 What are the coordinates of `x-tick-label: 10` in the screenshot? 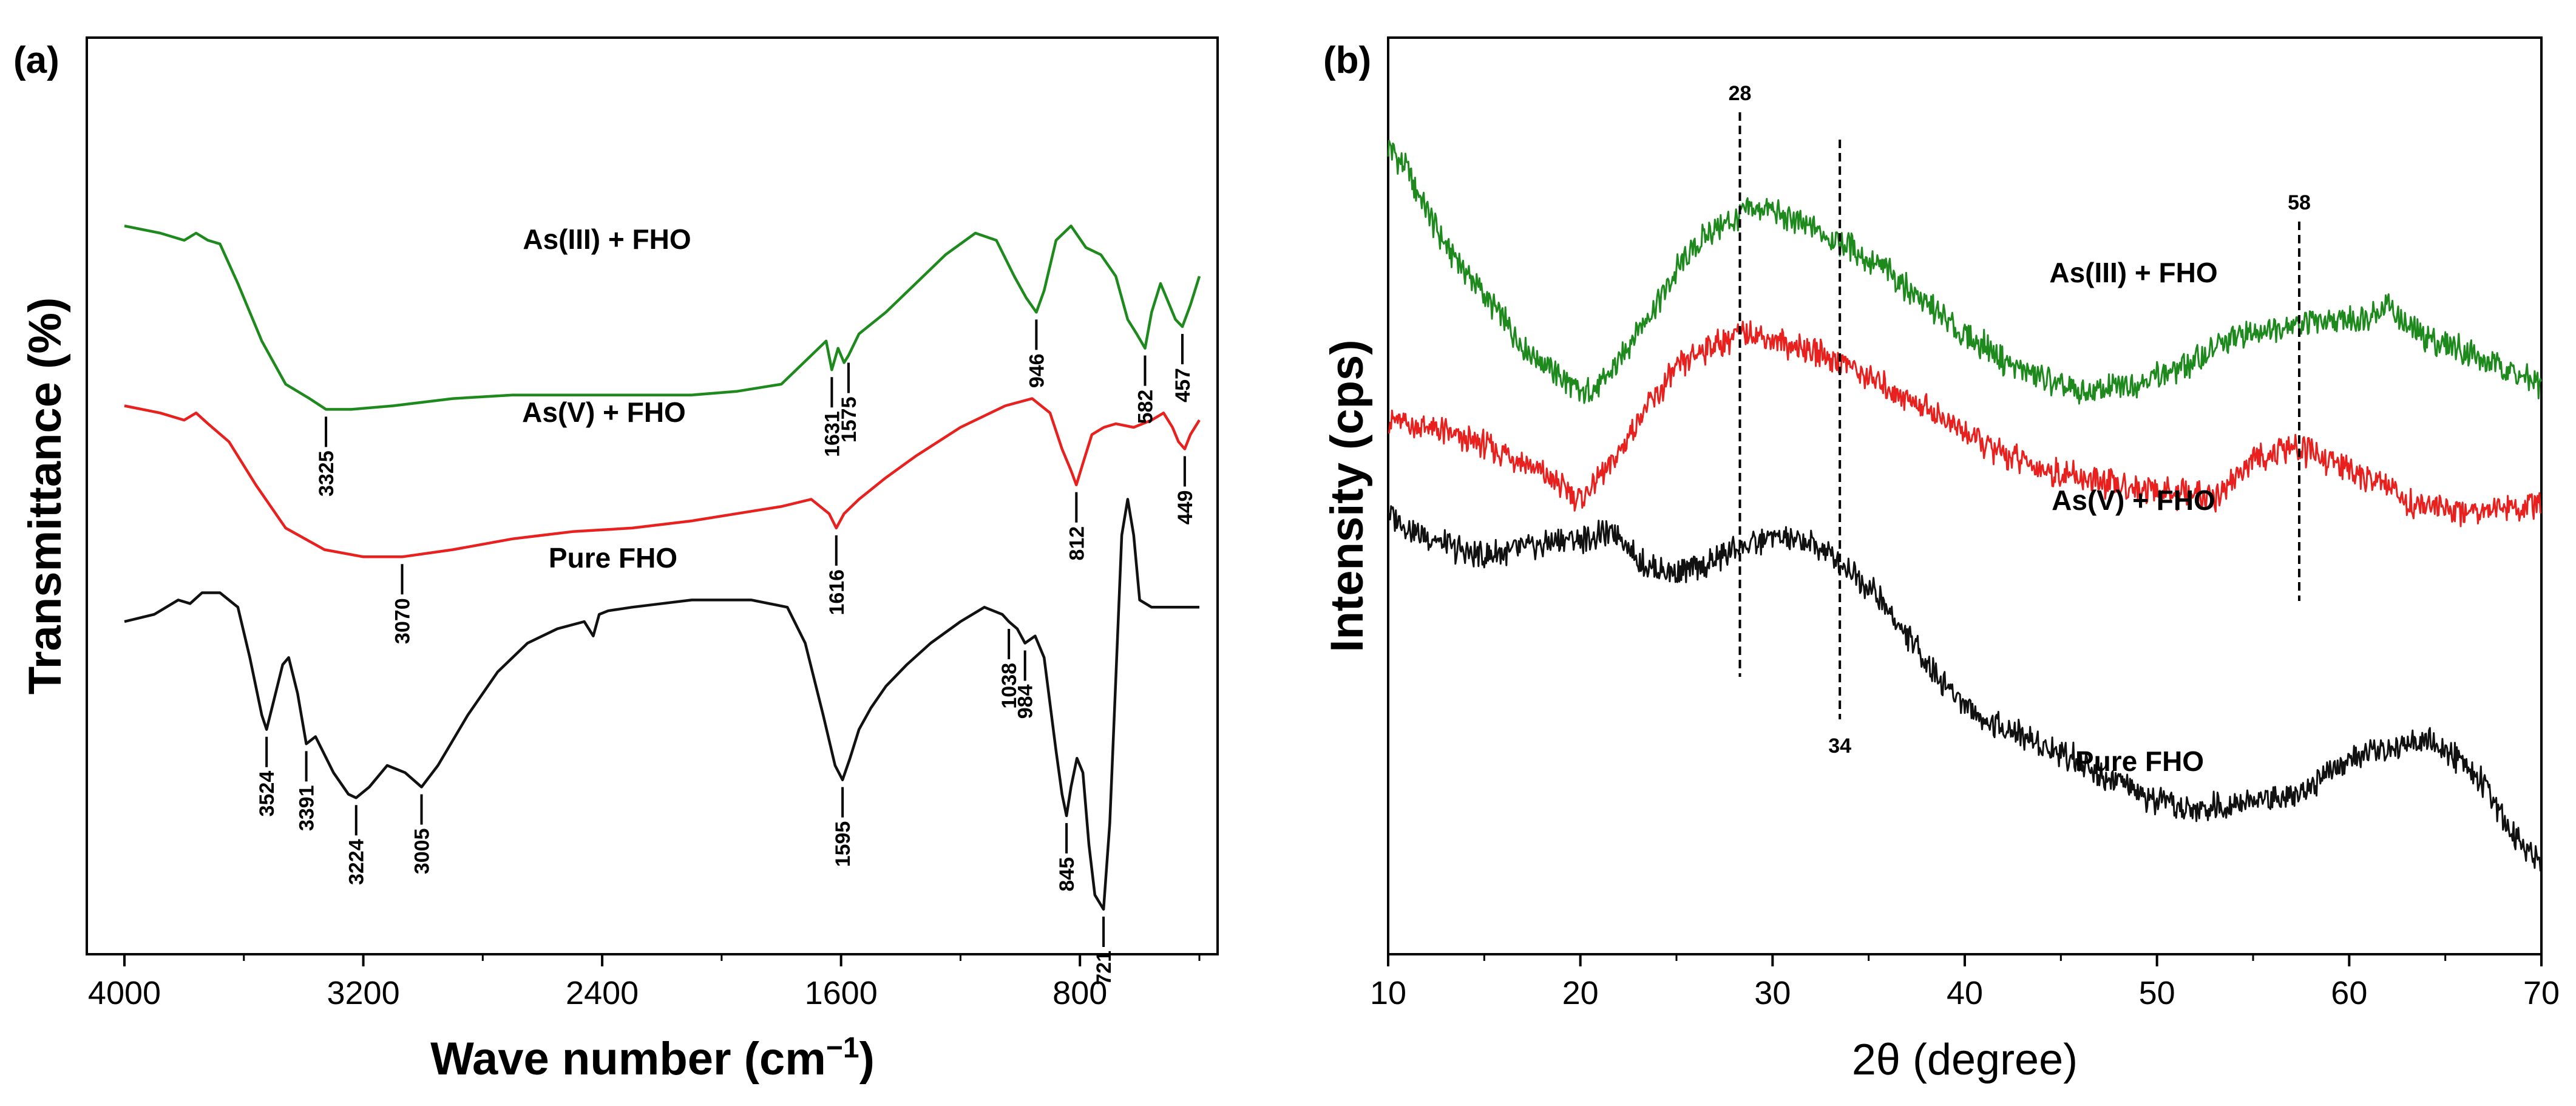 It's located at (1388, 993).